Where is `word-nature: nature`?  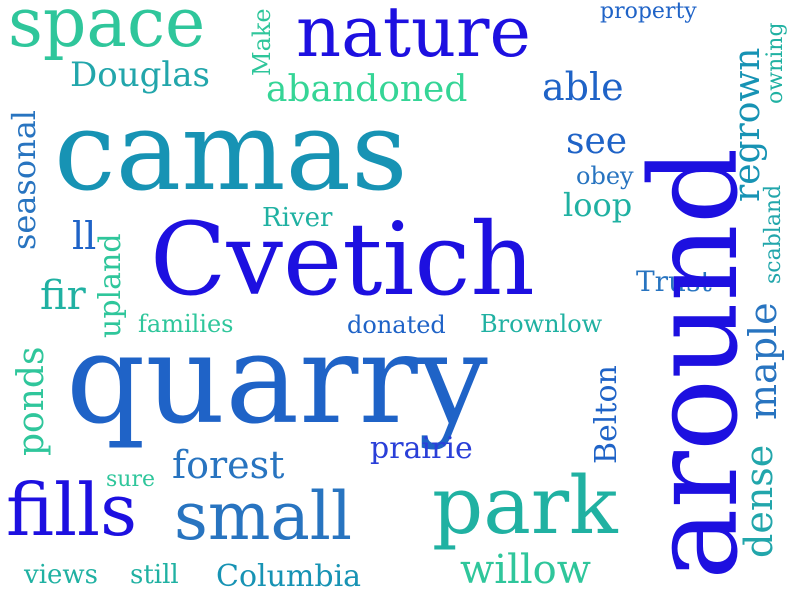 word-nature: nature is located at coordinates (413, 36).